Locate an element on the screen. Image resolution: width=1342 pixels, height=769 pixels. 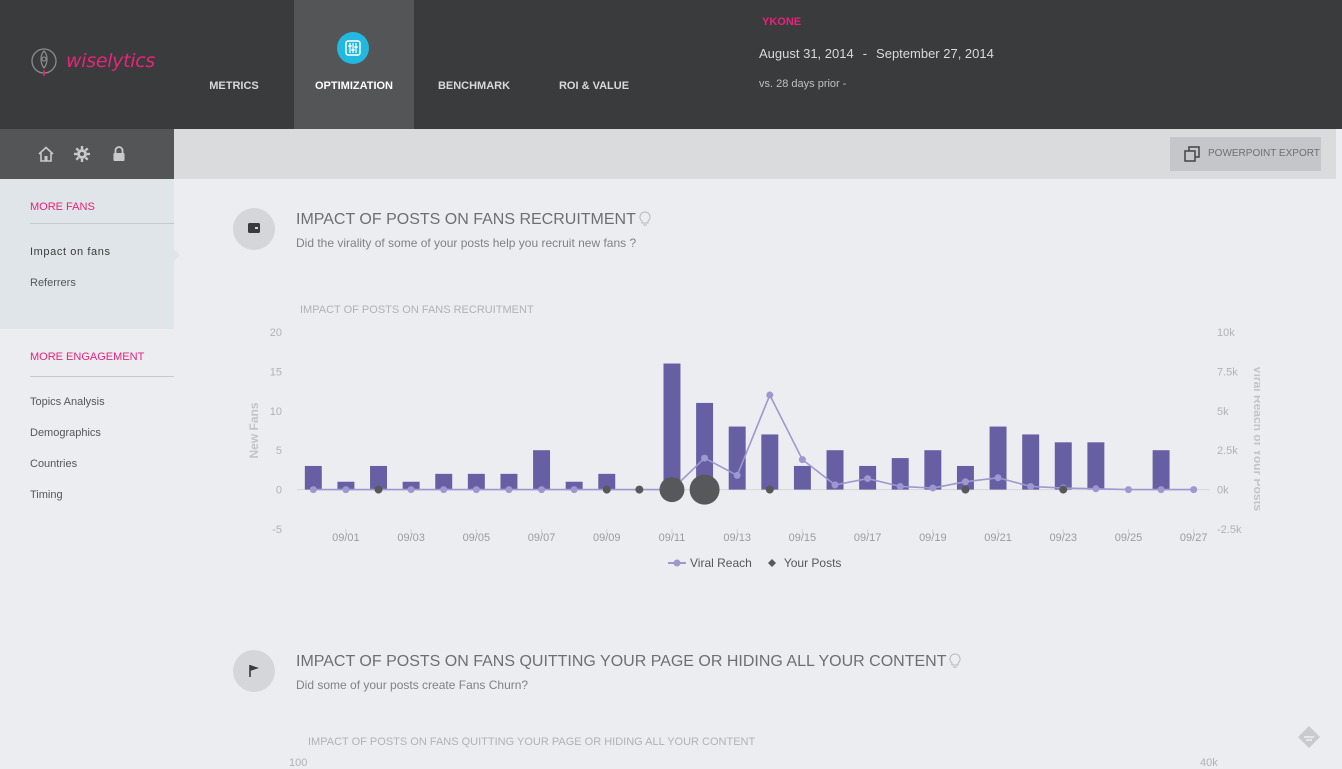
sidebar-item-timing: Timing is located at coordinates (46, 495).